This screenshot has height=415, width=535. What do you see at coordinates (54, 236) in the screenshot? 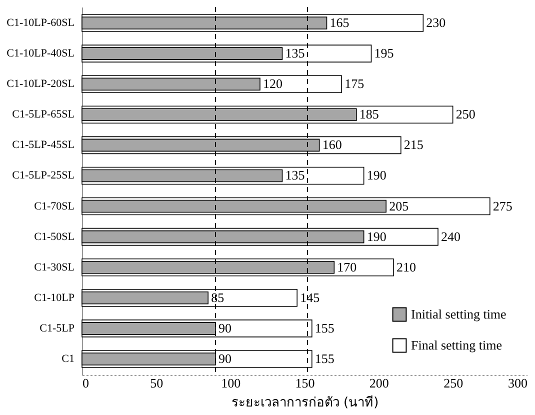
I see `y-tick-label: C1-50SL` at bounding box center [54, 236].